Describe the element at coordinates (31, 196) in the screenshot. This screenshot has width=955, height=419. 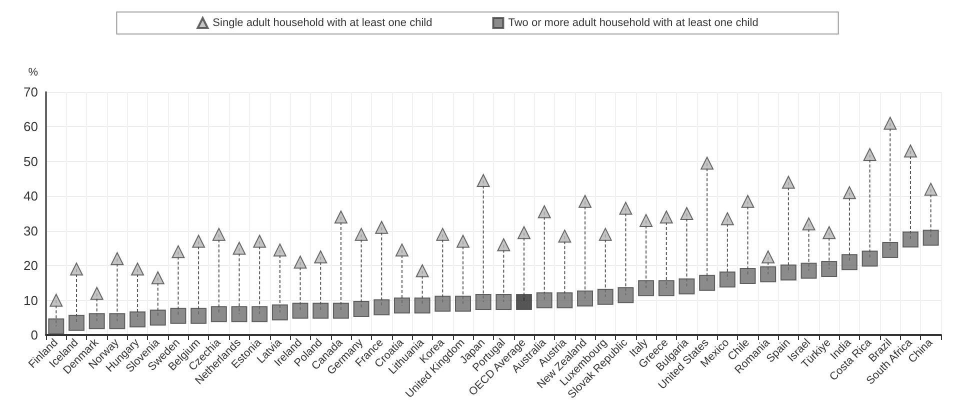
I see `y-tick-label: 40` at that location.